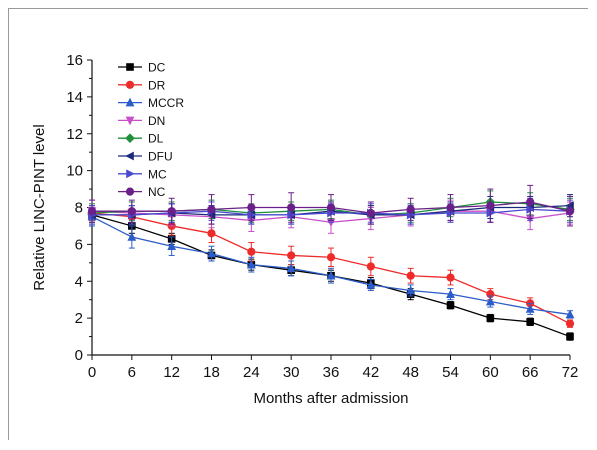 The height and width of the screenshot is (450, 597). Describe the element at coordinates (211, 372) in the screenshot. I see `x-tick-label: 18` at that location.